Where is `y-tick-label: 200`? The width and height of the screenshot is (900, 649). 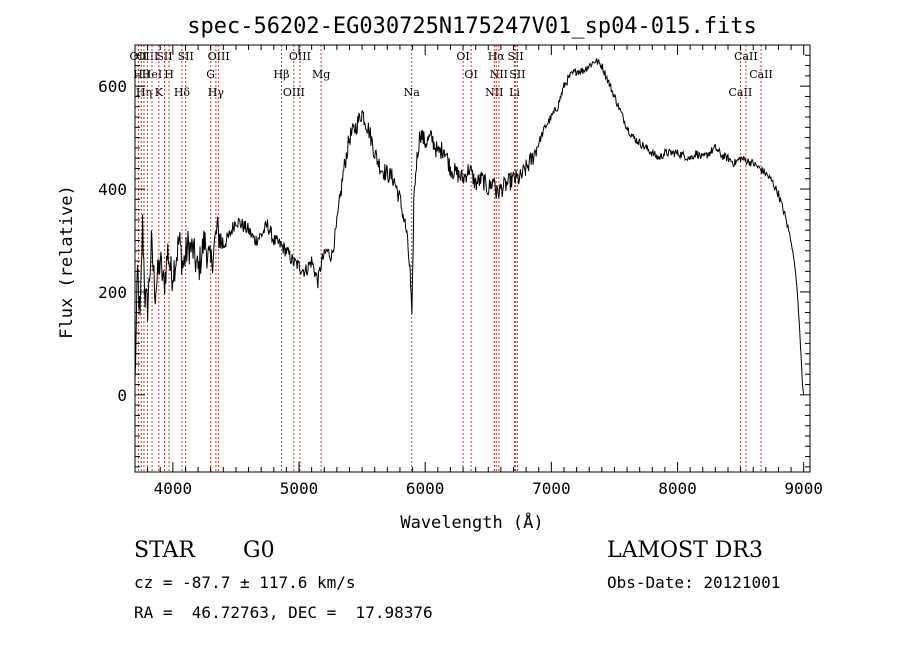
y-tick-label: 200 is located at coordinates (112, 292).